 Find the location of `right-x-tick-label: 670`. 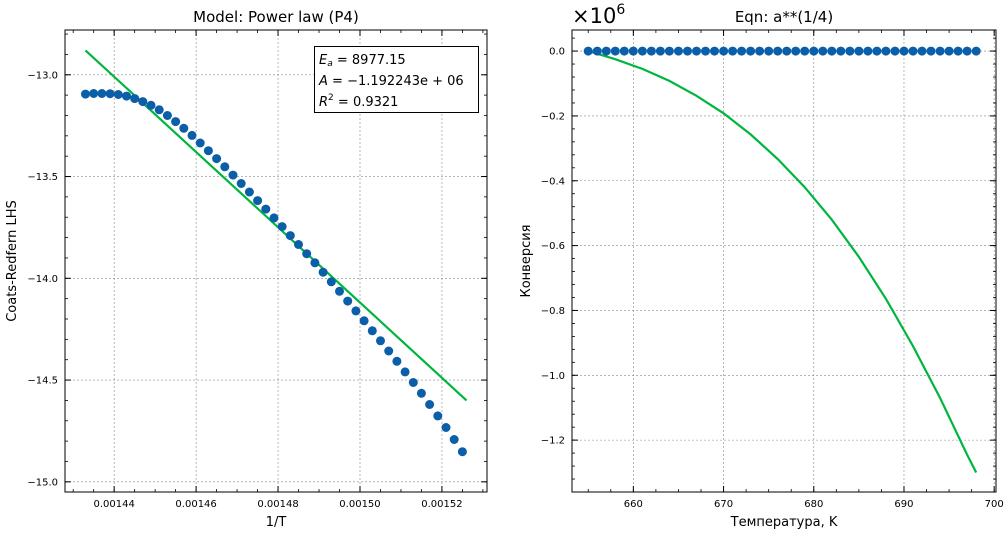

right-x-tick-label: 670 is located at coordinates (723, 504).